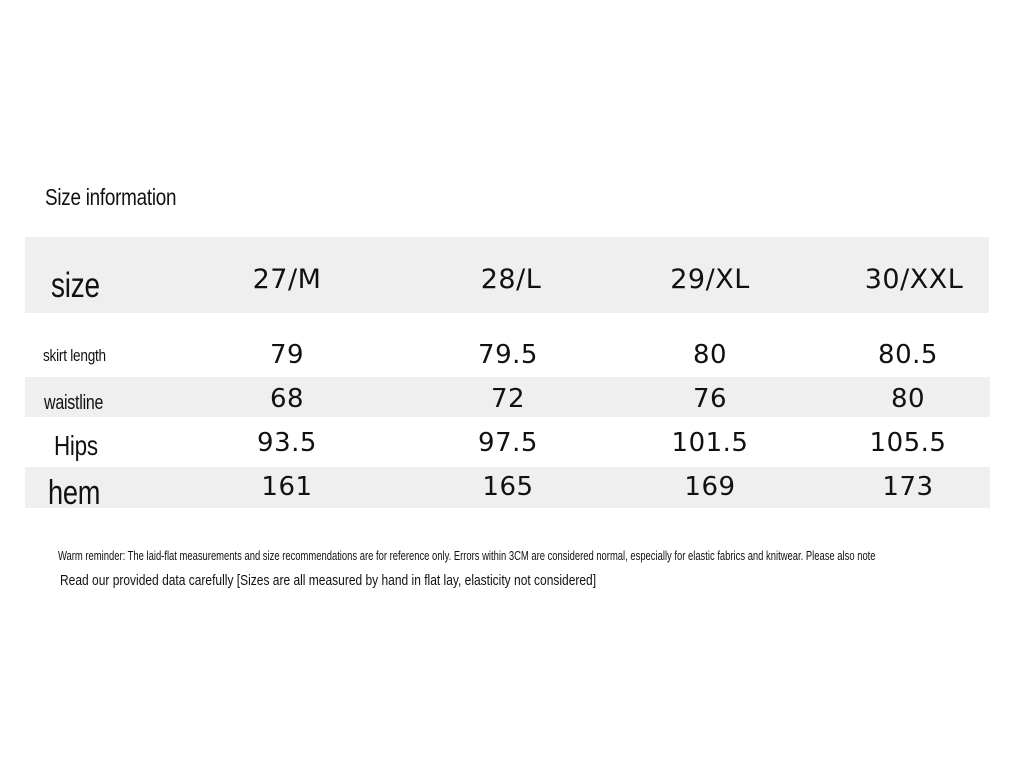  Describe the element at coordinates (287, 279) in the screenshot. I see `header-size-27m: 27/M` at that location.